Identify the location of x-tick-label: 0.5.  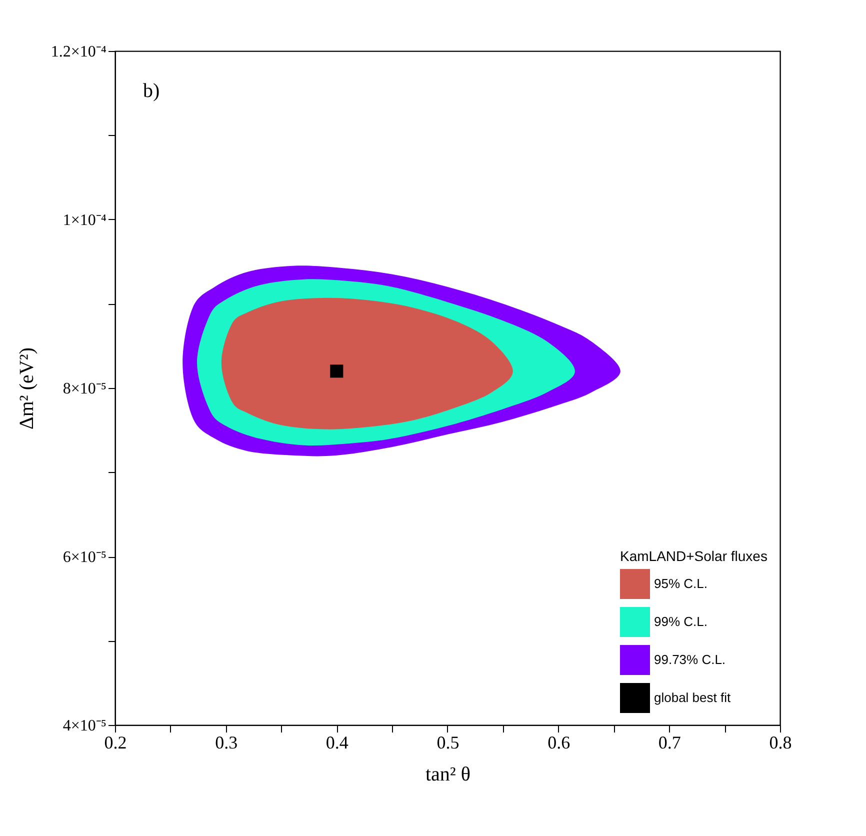
(448, 742).